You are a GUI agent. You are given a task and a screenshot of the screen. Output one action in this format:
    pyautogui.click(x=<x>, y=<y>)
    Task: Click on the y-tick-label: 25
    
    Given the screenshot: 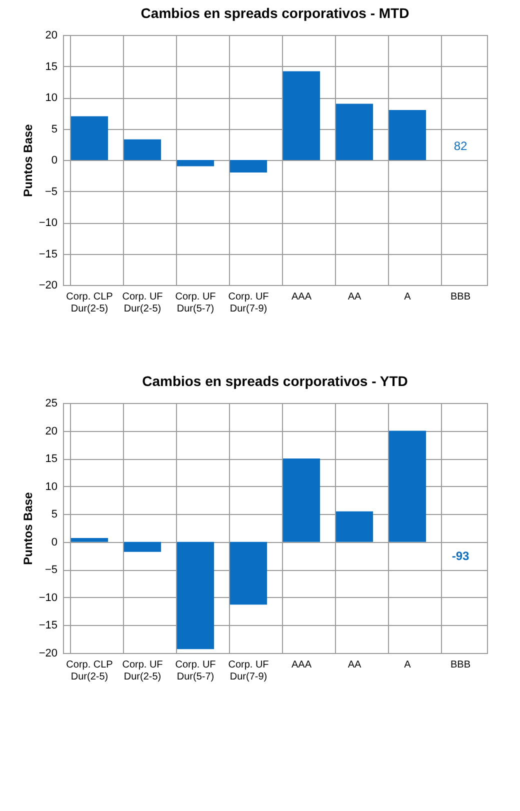 What is the action you would take?
    pyautogui.click(x=51, y=404)
    